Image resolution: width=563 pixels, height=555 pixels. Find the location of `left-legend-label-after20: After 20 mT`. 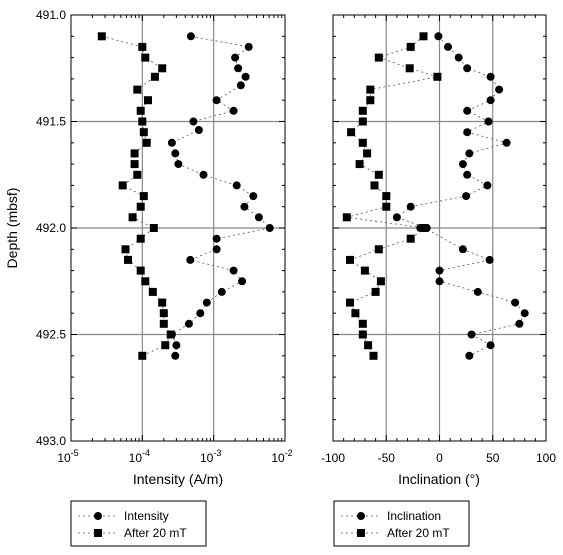

left-legend-label-after20: After 20 mT is located at coordinates (155, 533).